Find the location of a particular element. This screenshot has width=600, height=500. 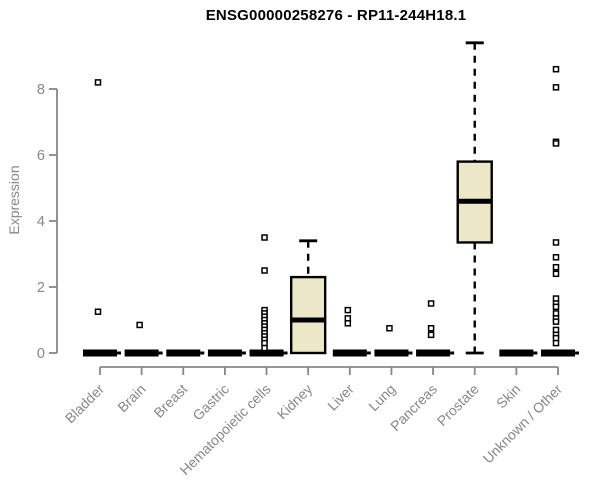

y-tick-label: 2 is located at coordinates (41, 288).